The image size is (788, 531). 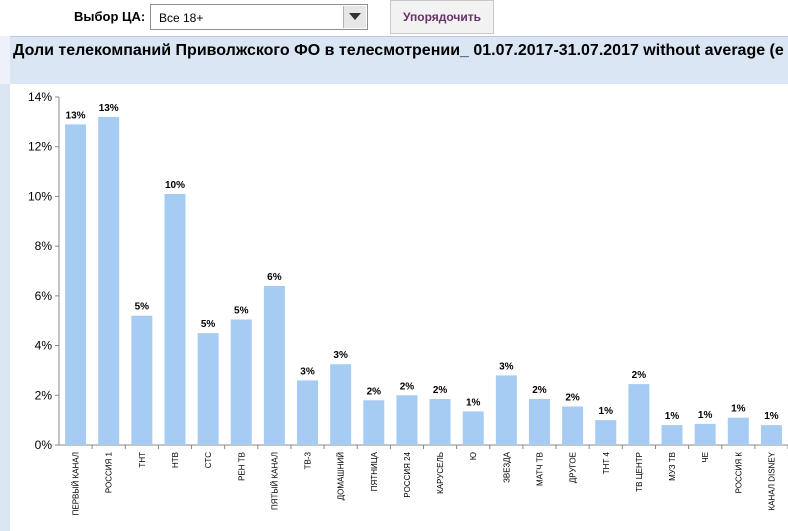 What do you see at coordinates (274, 481) in the screenshot?
I see `category-label: ПЯТЫЙ КАНАЛ` at bounding box center [274, 481].